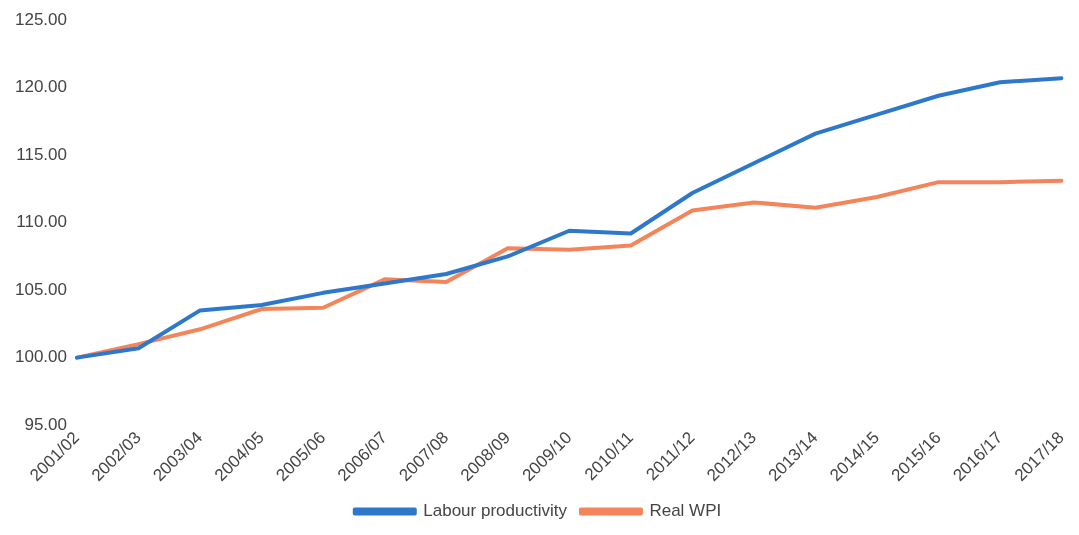 This screenshot has width=1079, height=535. I want to click on y-tick-label: 95.00, so click(45, 424).